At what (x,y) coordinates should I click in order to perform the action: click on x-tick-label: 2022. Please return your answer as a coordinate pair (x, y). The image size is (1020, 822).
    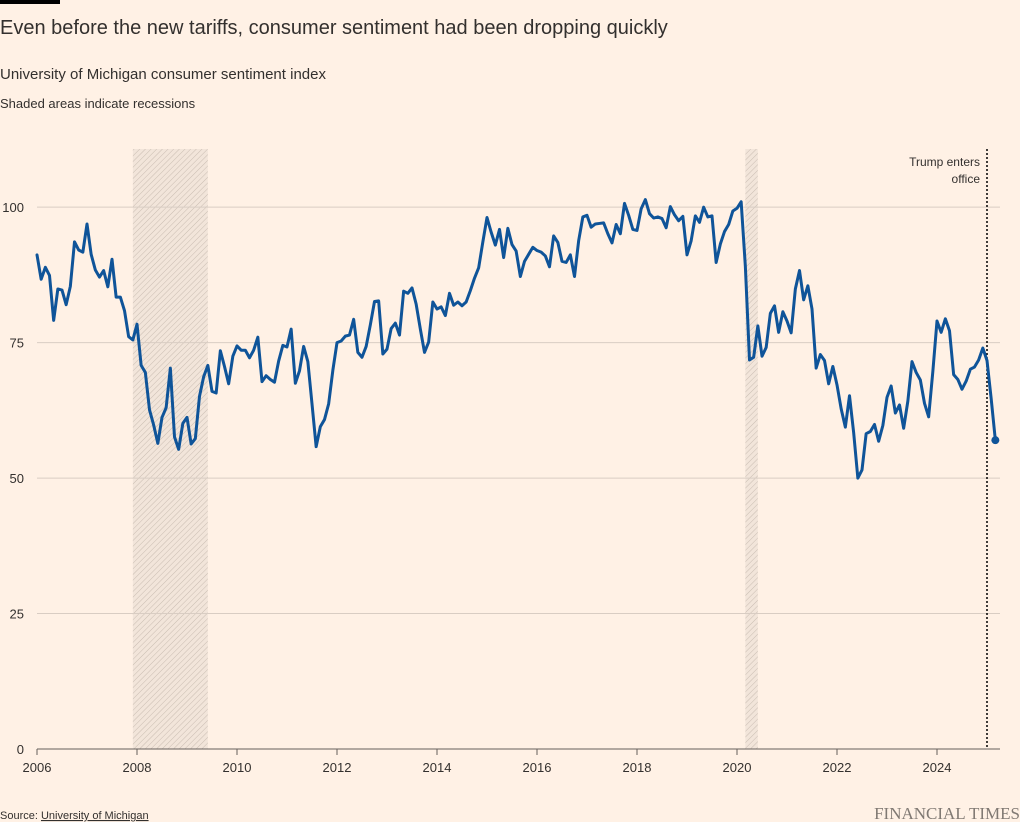
    Looking at the image, I should click on (837, 767).